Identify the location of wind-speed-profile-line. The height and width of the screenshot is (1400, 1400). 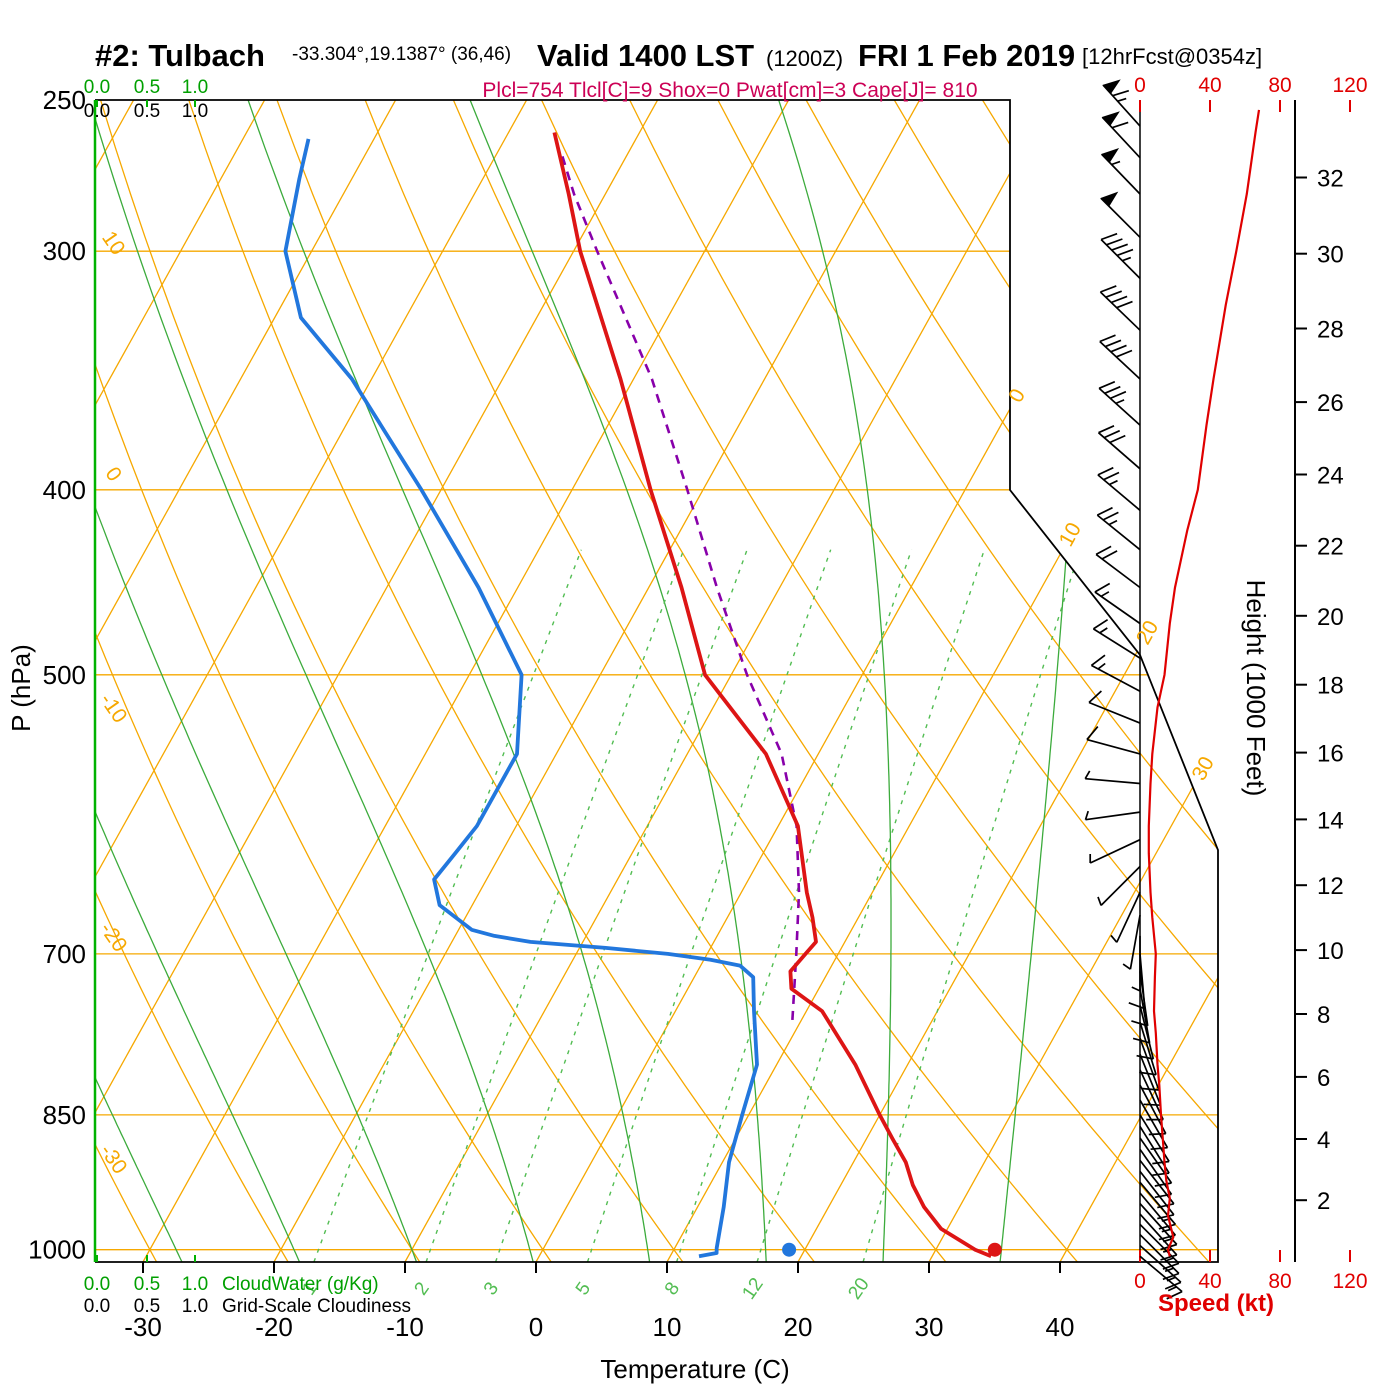
(1204, 683).